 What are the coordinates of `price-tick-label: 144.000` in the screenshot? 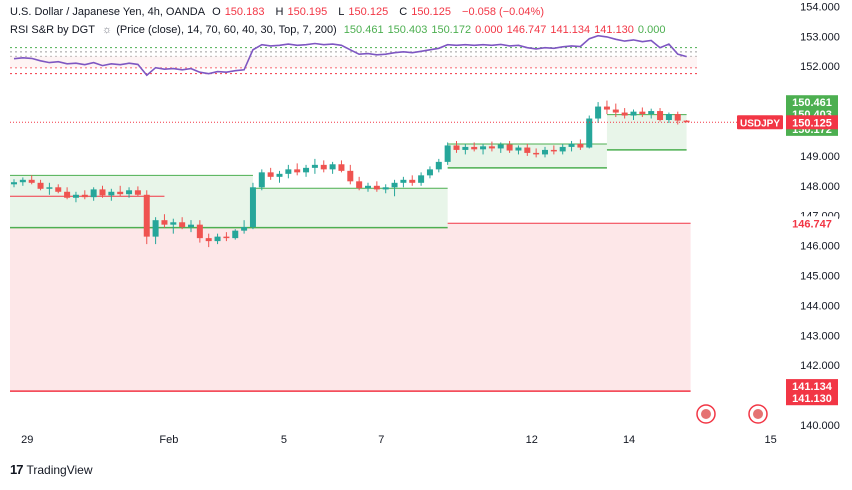 It's located at (820, 306).